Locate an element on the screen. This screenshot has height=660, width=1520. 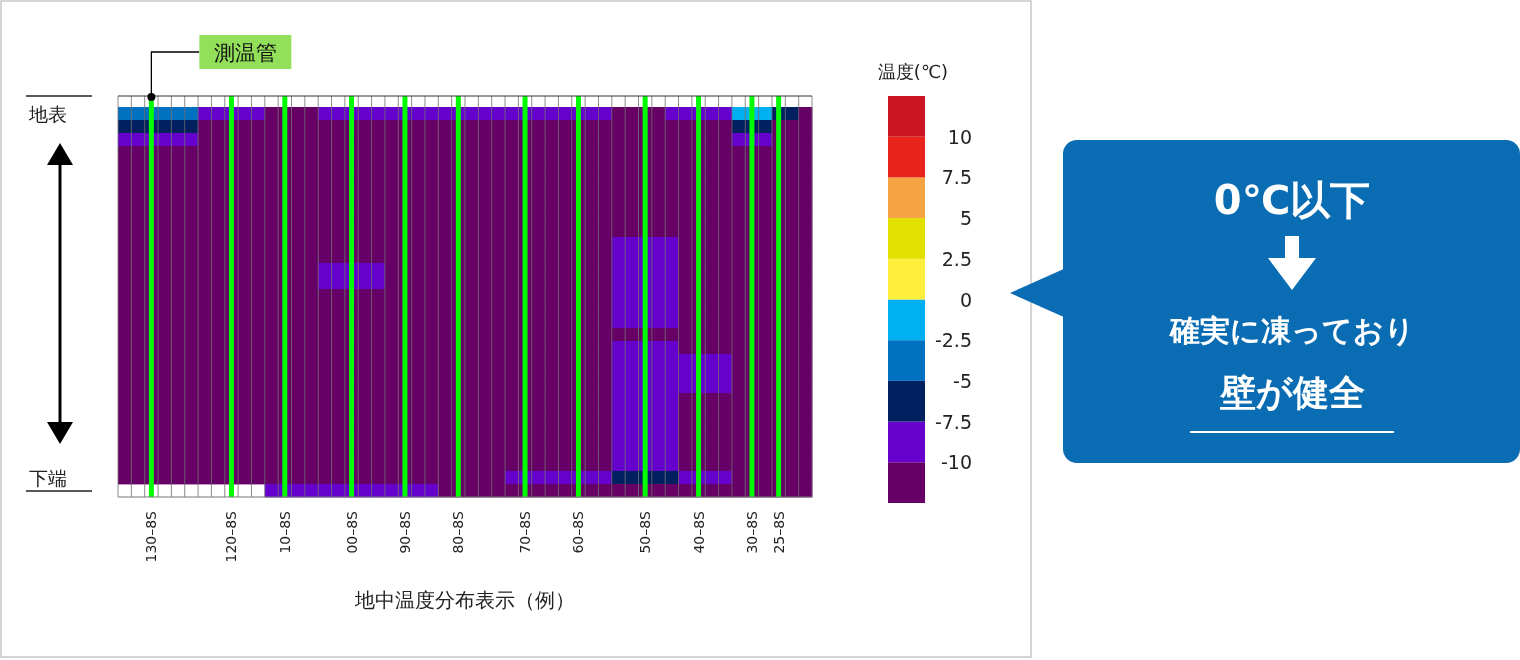
x-tick-label: 90–8S is located at coordinates (404, 532).